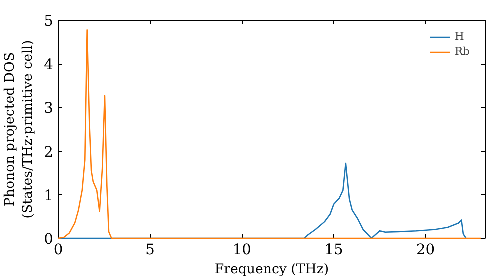 This screenshot has height=280, width=500. I want to click on y-tick-label: 0, so click(49, 239).